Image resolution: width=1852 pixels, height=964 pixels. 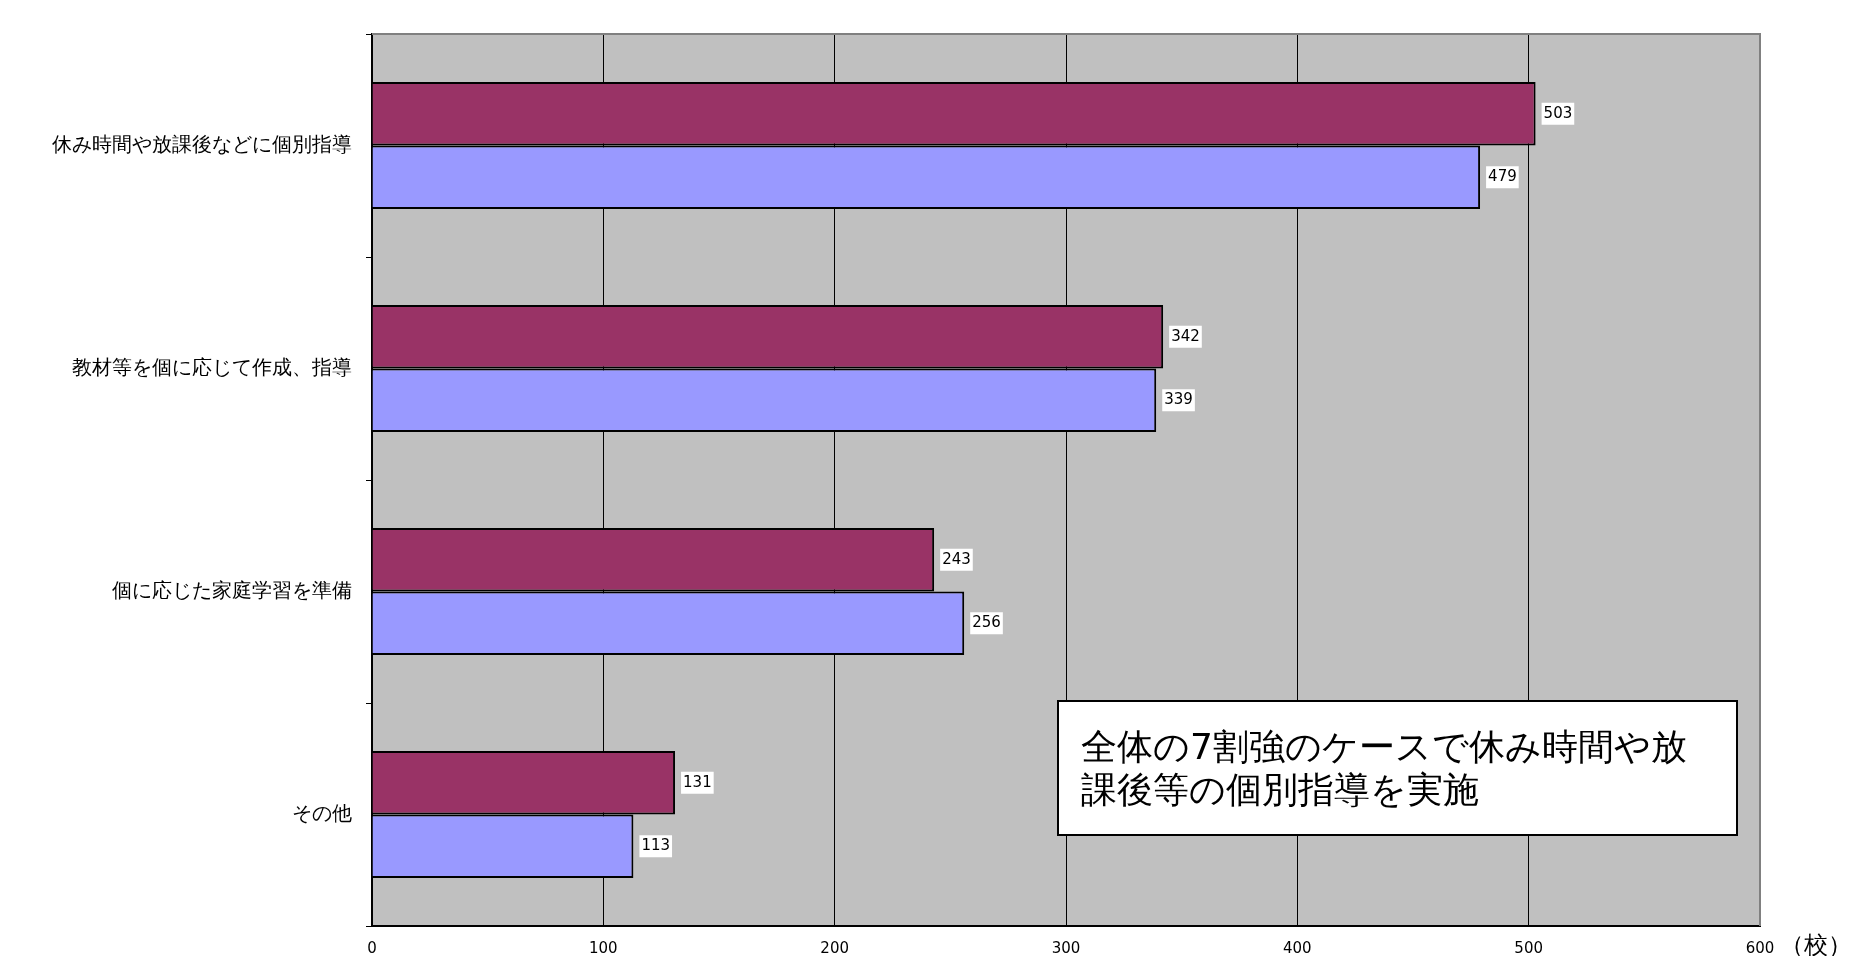 What do you see at coordinates (603, 947) in the screenshot?
I see `x-tick-label: 100` at bounding box center [603, 947].